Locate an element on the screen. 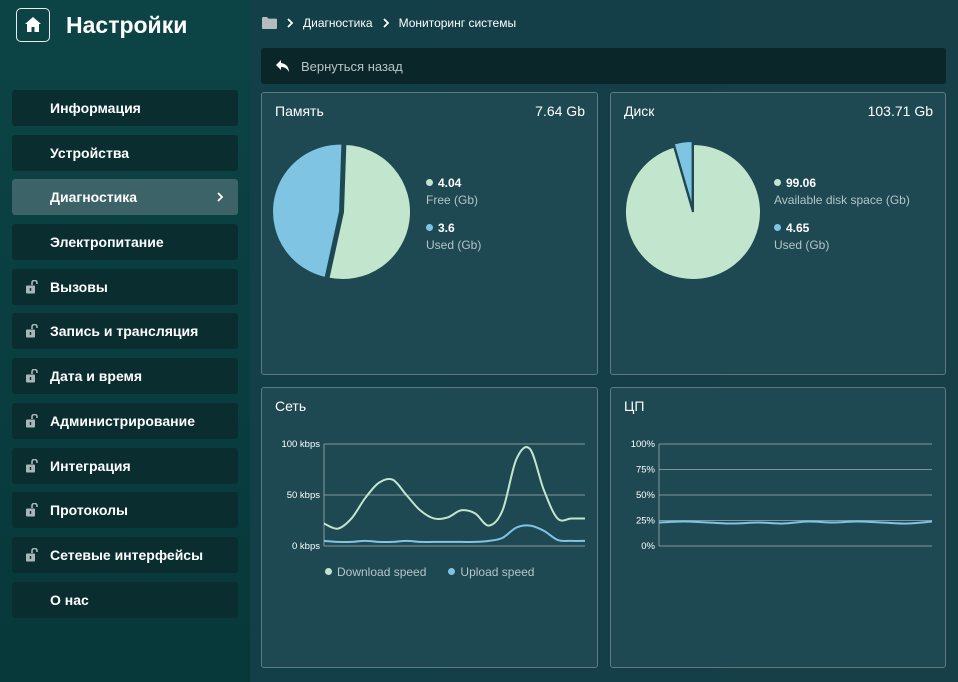 This screenshot has width=958, height=682. legend-item-download: Download speed is located at coordinates (375, 572).